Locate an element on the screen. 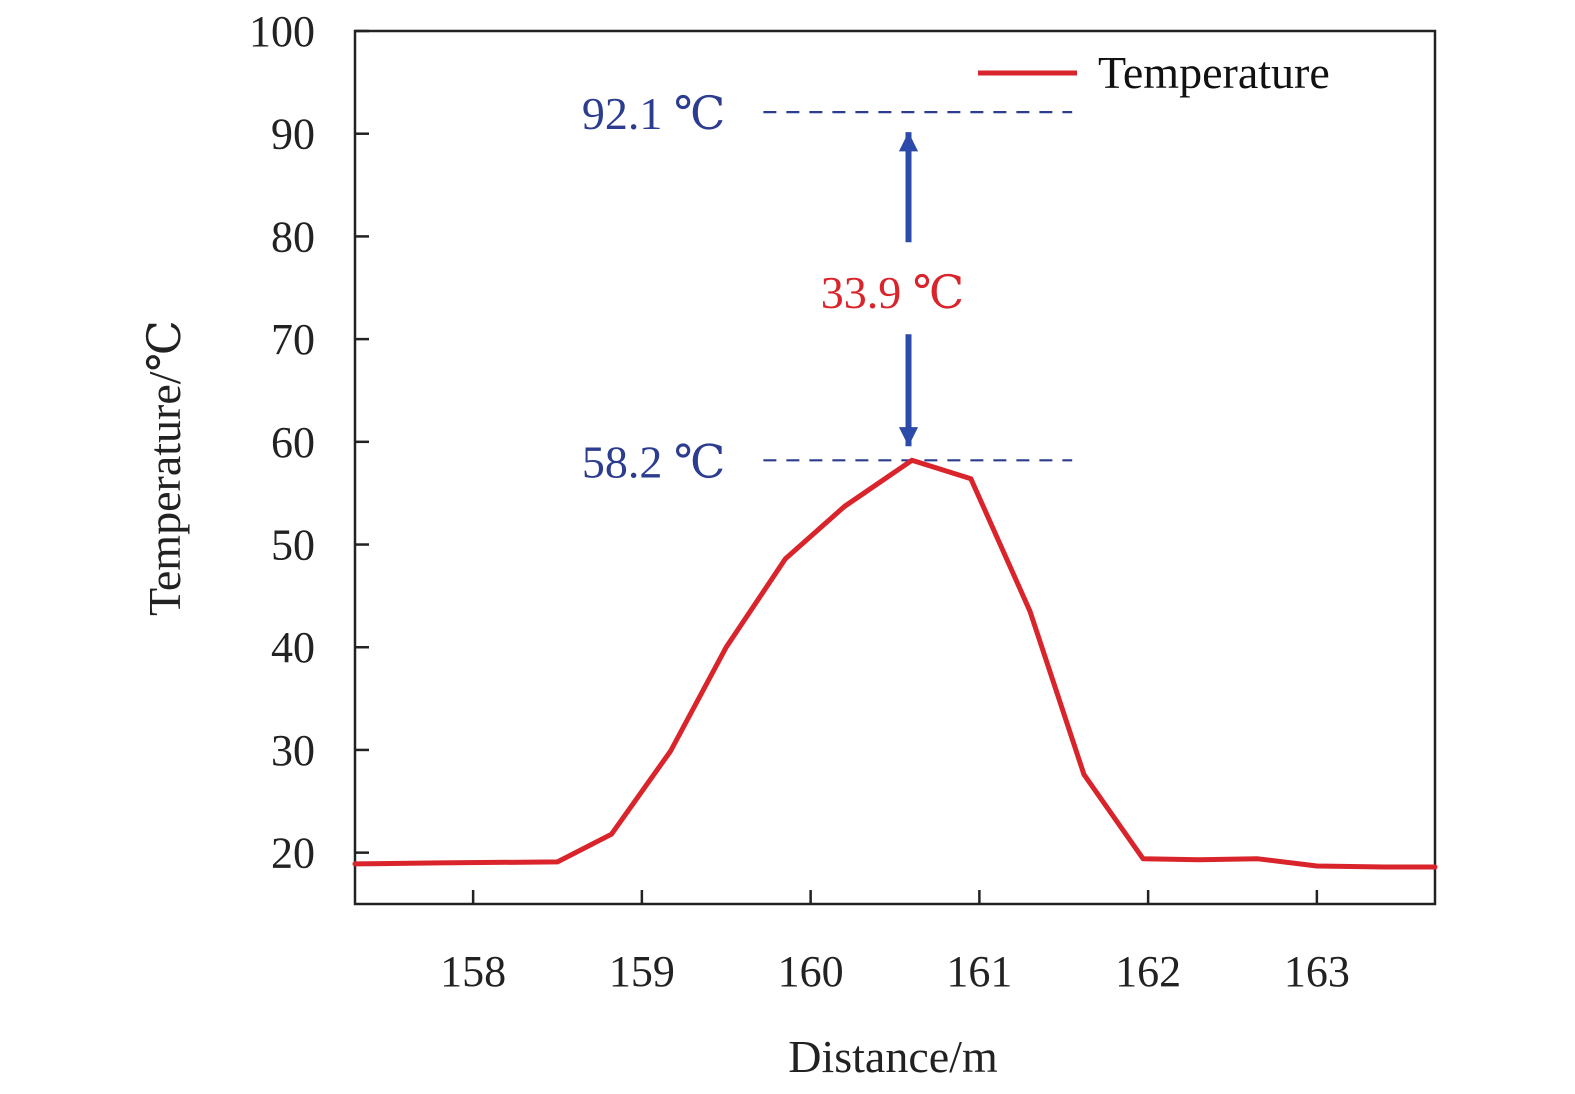 This screenshot has height=1094, width=1575. difference-label: 33.9 ℃ is located at coordinates (892, 292).